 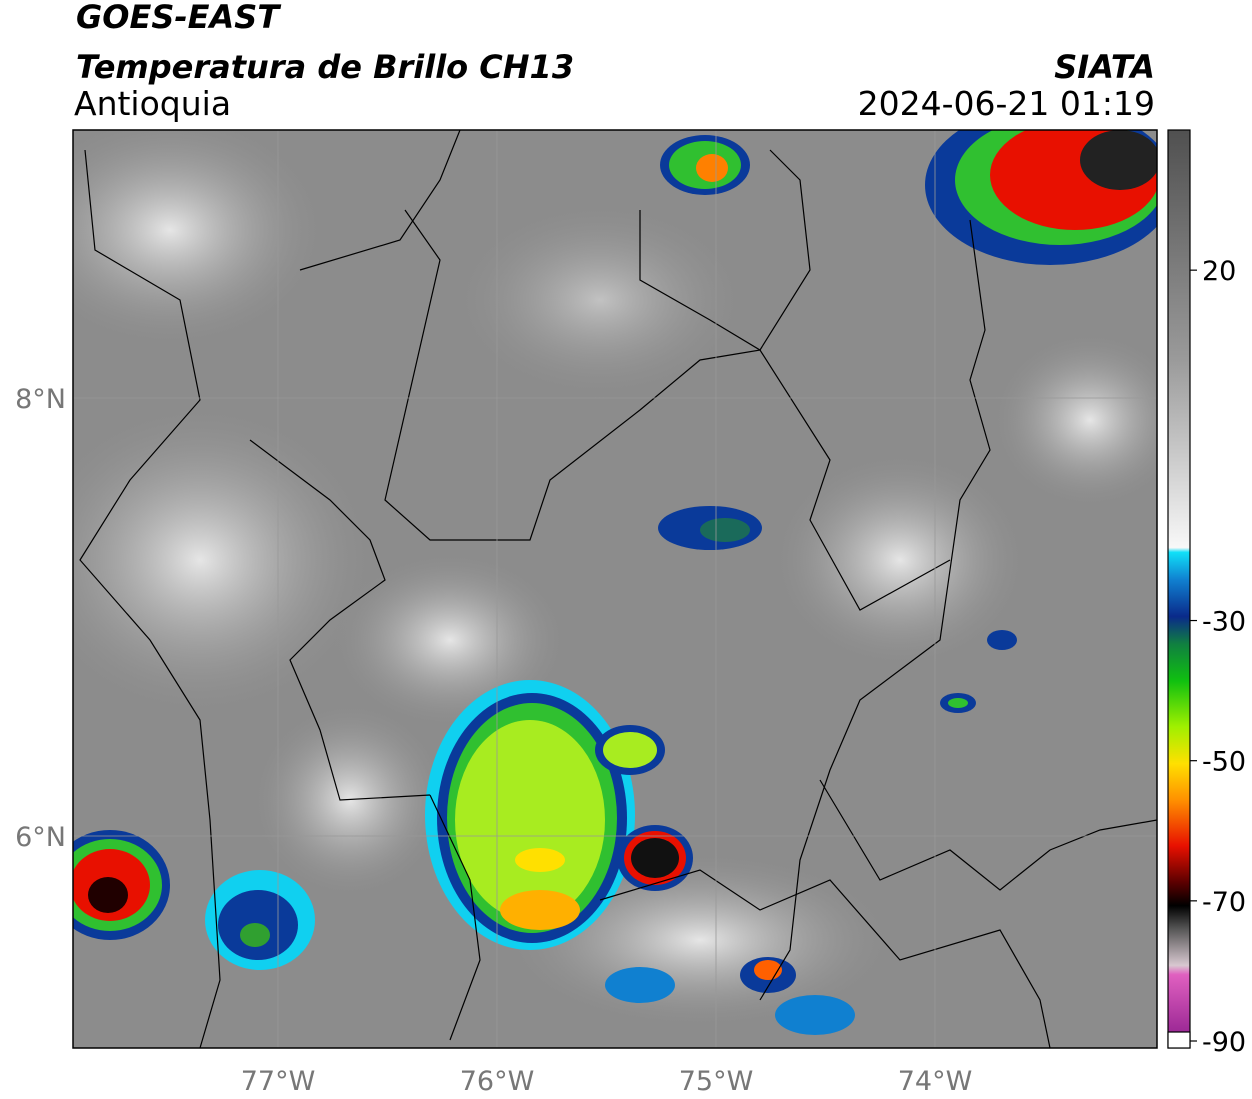 What do you see at coordinates (325, 67) in the screenshot?
I see `product-title: Temperatura de Brillo CH13` at bounding box center [325, 67].